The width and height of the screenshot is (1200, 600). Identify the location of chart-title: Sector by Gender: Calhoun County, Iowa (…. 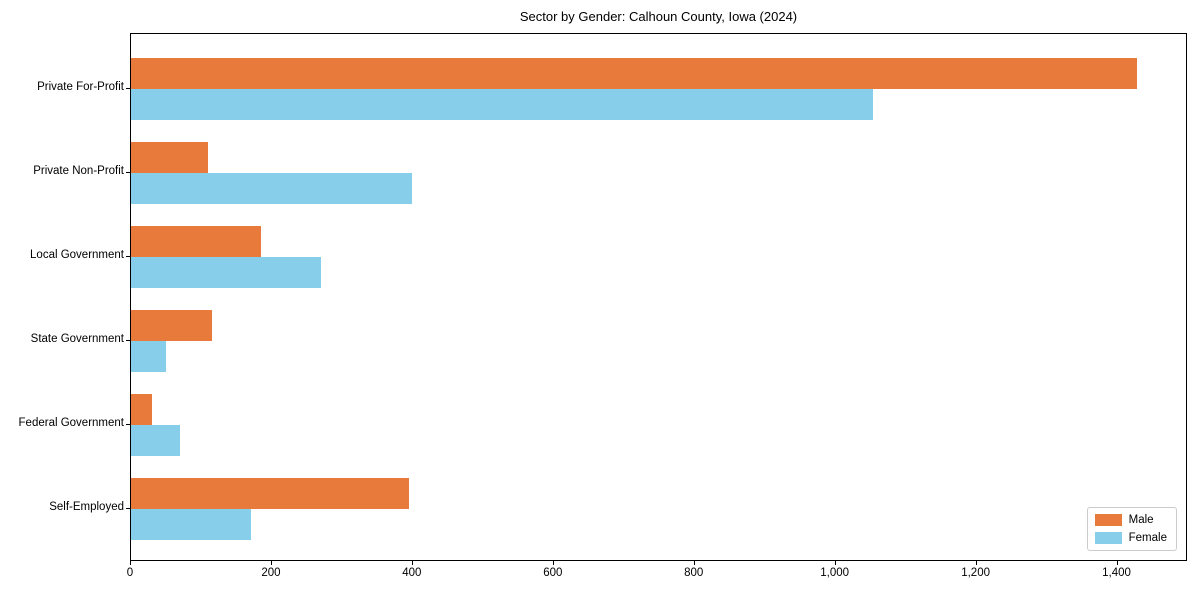
(658, 16).